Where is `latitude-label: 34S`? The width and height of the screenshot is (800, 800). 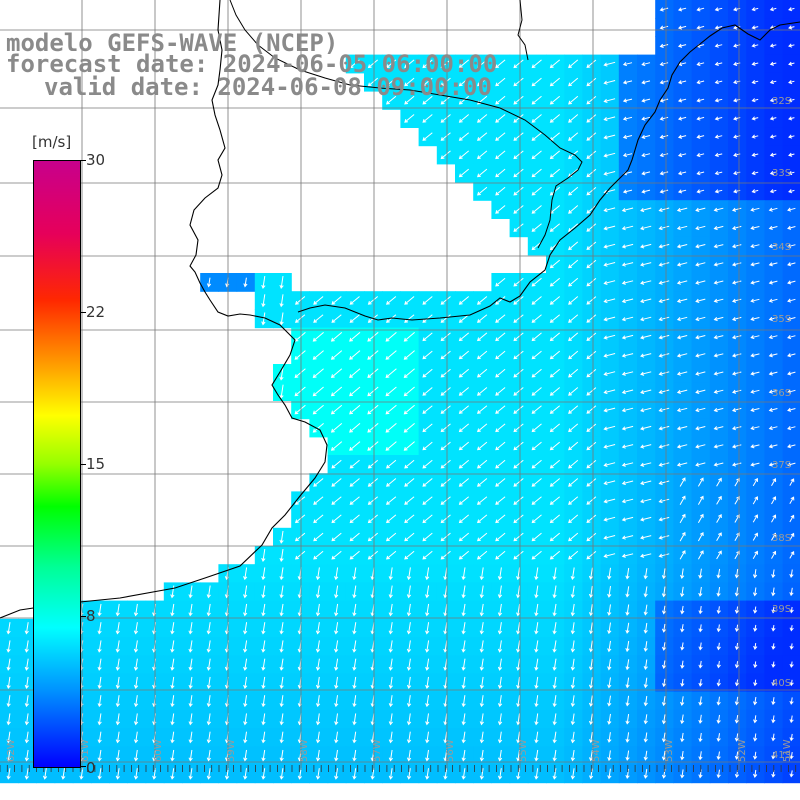
latitude-label: 34S is located at coordinates (781, 247).